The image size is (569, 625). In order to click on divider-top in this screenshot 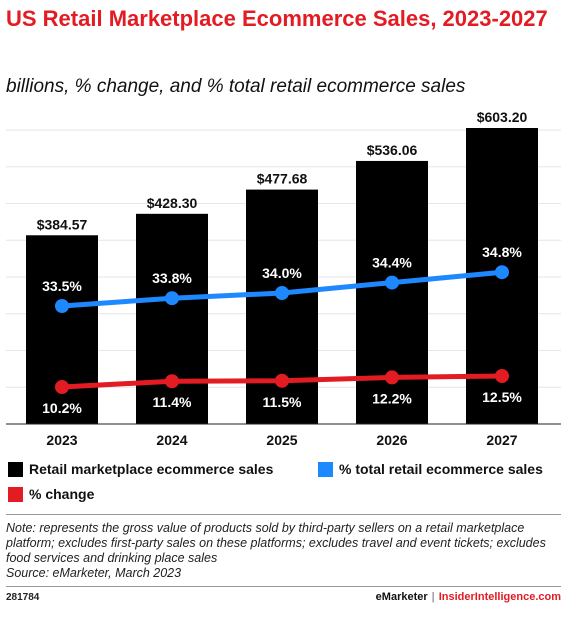, I will do `click(283, 514)`.